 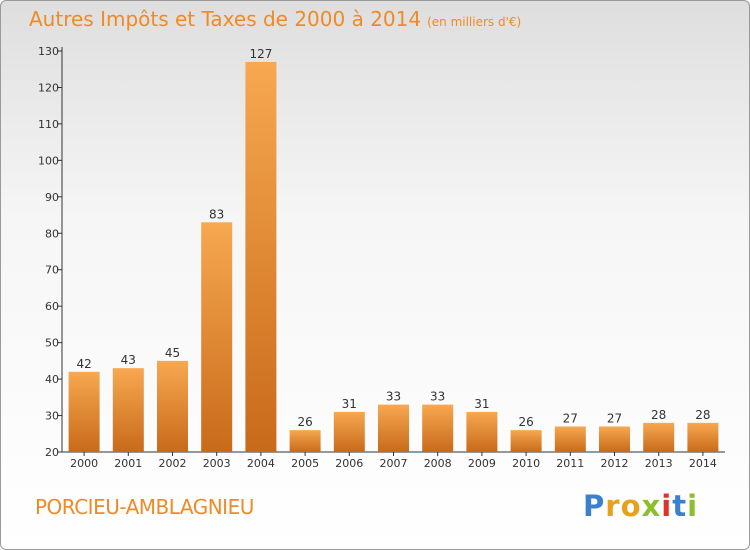 I want to click on data-label-2012: 27, so click(x=614, y=418).